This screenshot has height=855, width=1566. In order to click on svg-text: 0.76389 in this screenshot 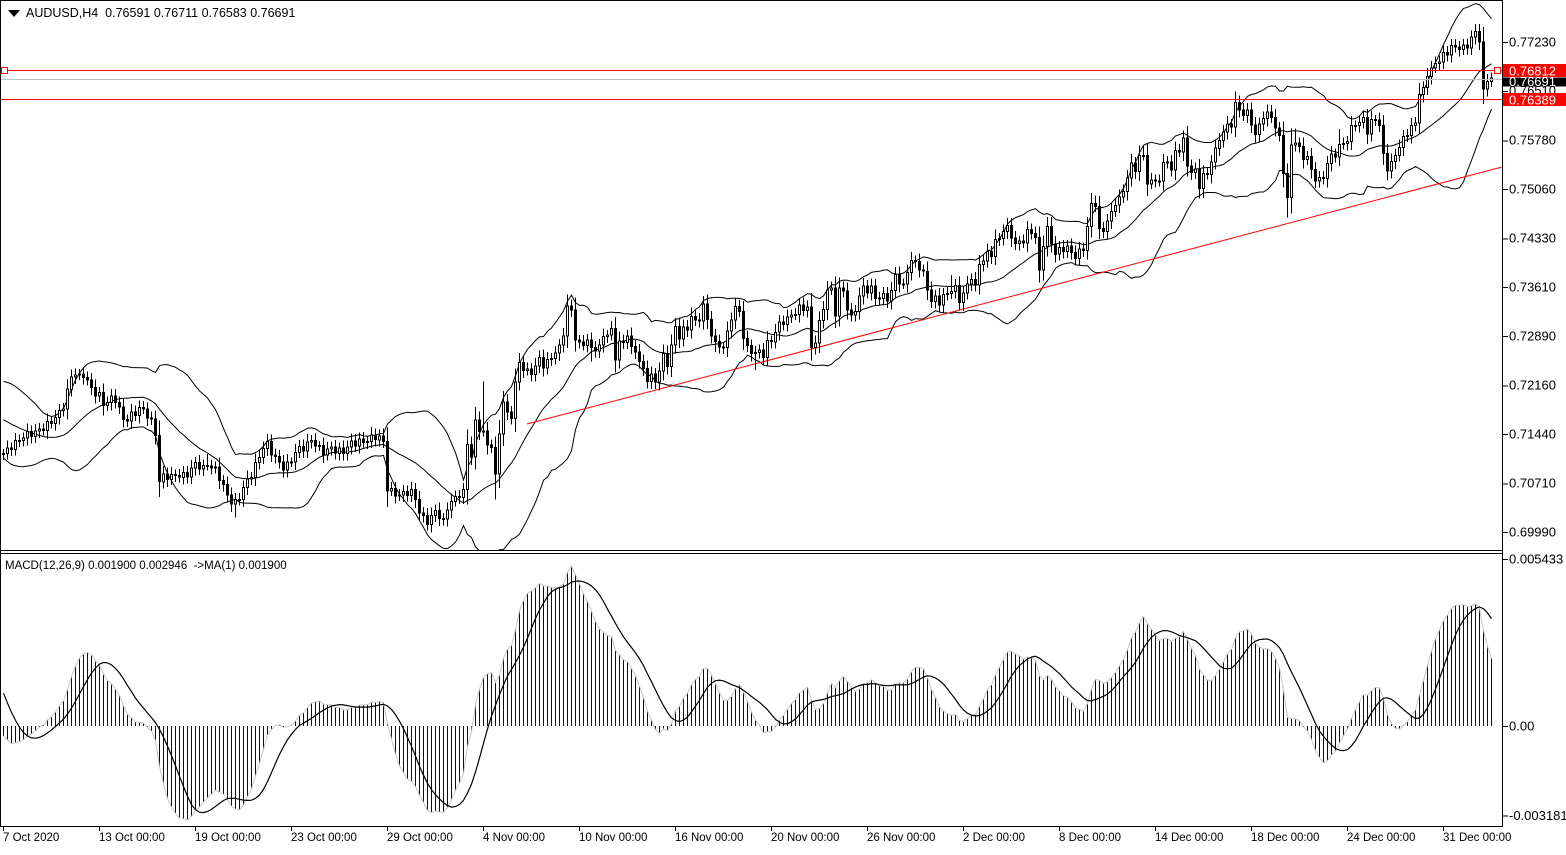, I will do `click(1532, 99)`.